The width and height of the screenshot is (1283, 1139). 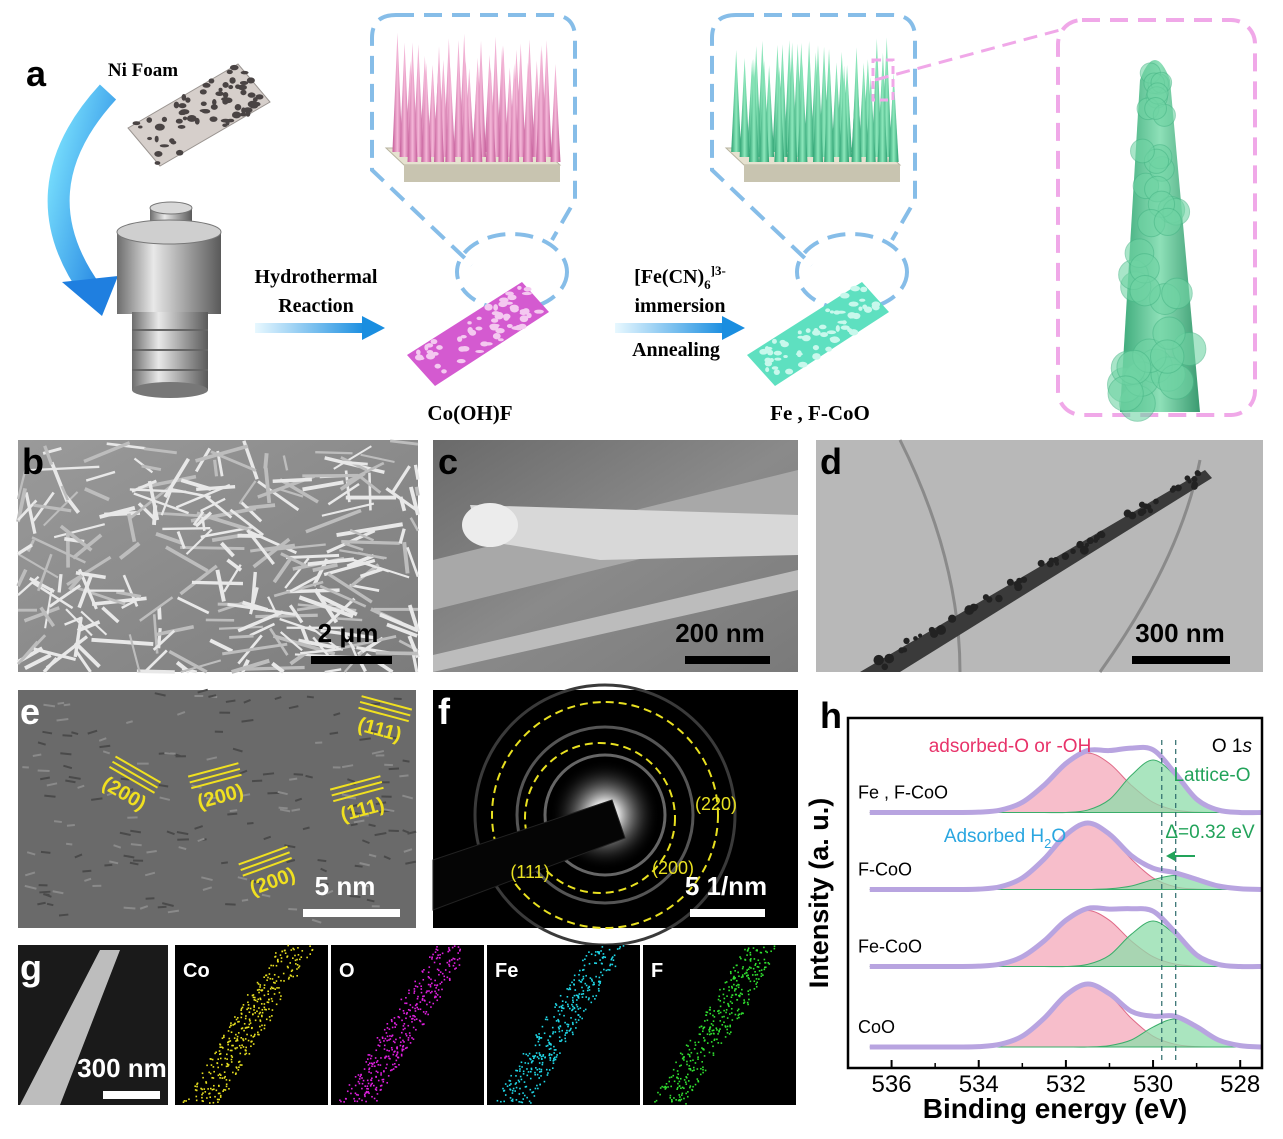 I want to click on panel-label: b, so click(x=33, y=461).